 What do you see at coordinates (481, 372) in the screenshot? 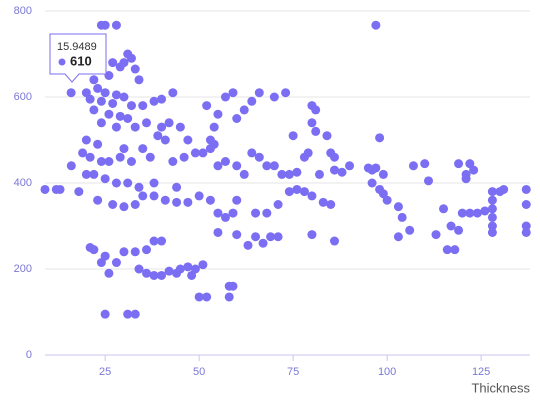
I see `x-tick-label: 125` at bounding box center [481, 372].